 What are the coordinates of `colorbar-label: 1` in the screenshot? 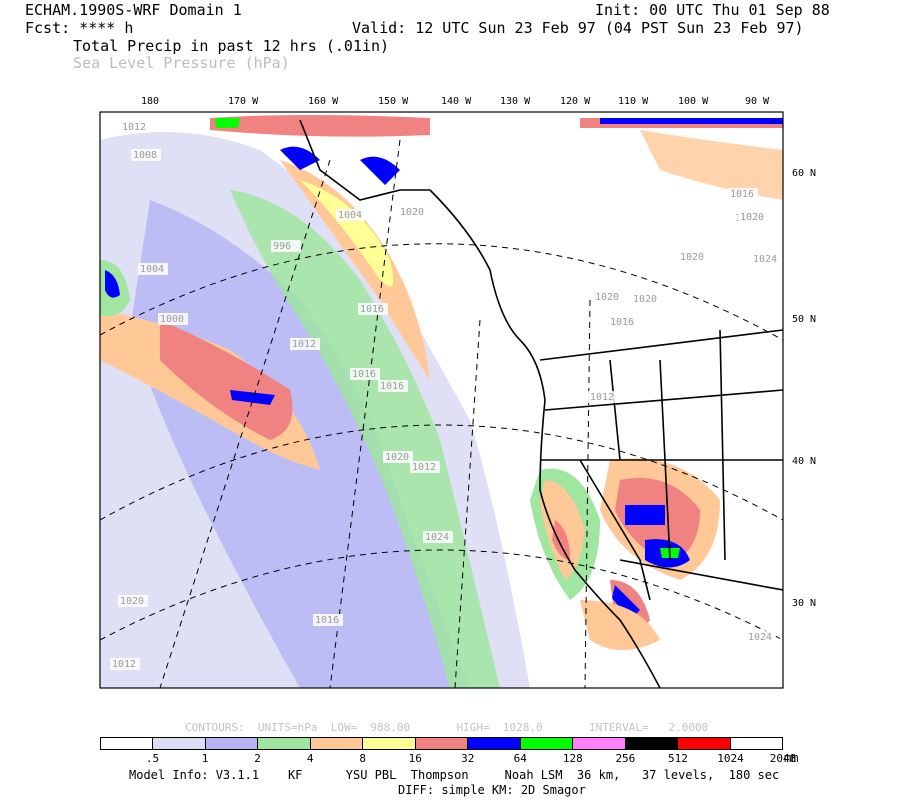 It's located at (205, 758).